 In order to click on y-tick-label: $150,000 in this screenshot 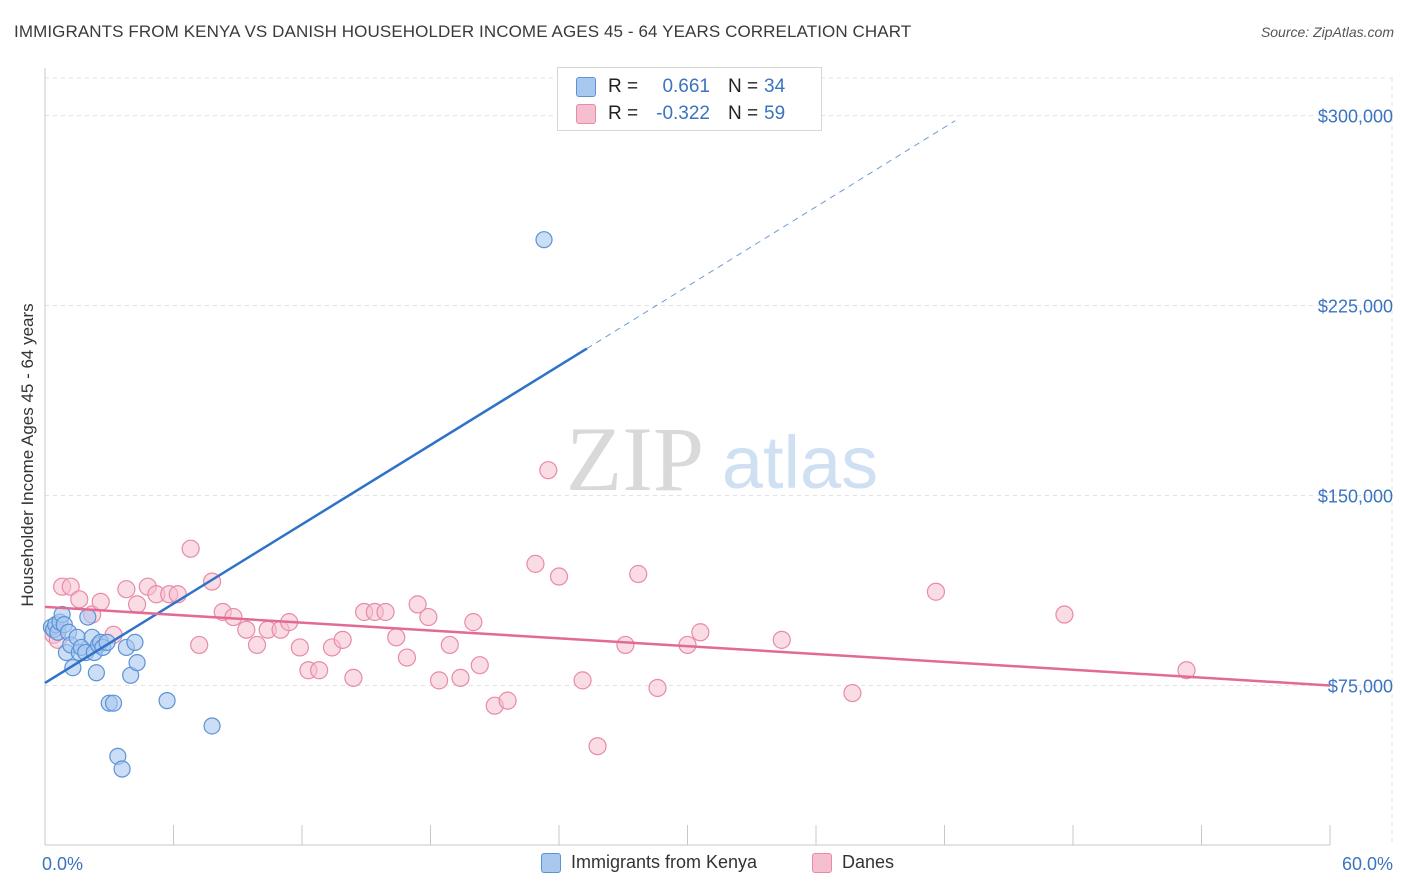, I will do `click(1355, 496)`.